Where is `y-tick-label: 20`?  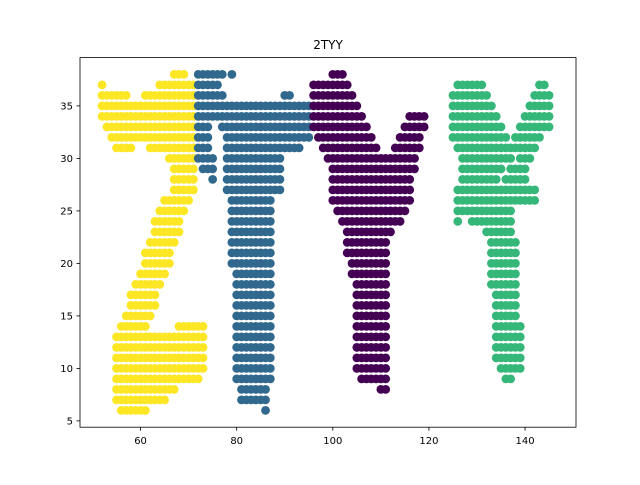 y-tick-label: 20 is located at coordinates (66, 264).